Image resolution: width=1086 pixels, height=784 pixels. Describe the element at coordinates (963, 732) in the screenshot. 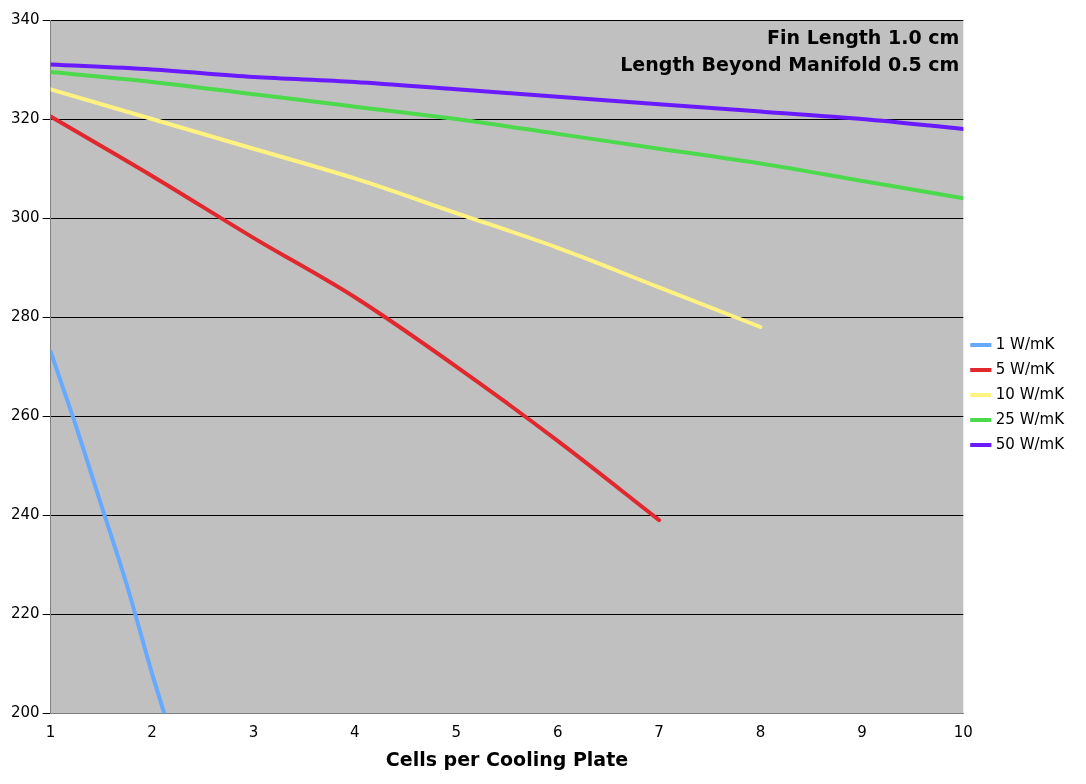

I see `x-tick-label: 10` at that location.